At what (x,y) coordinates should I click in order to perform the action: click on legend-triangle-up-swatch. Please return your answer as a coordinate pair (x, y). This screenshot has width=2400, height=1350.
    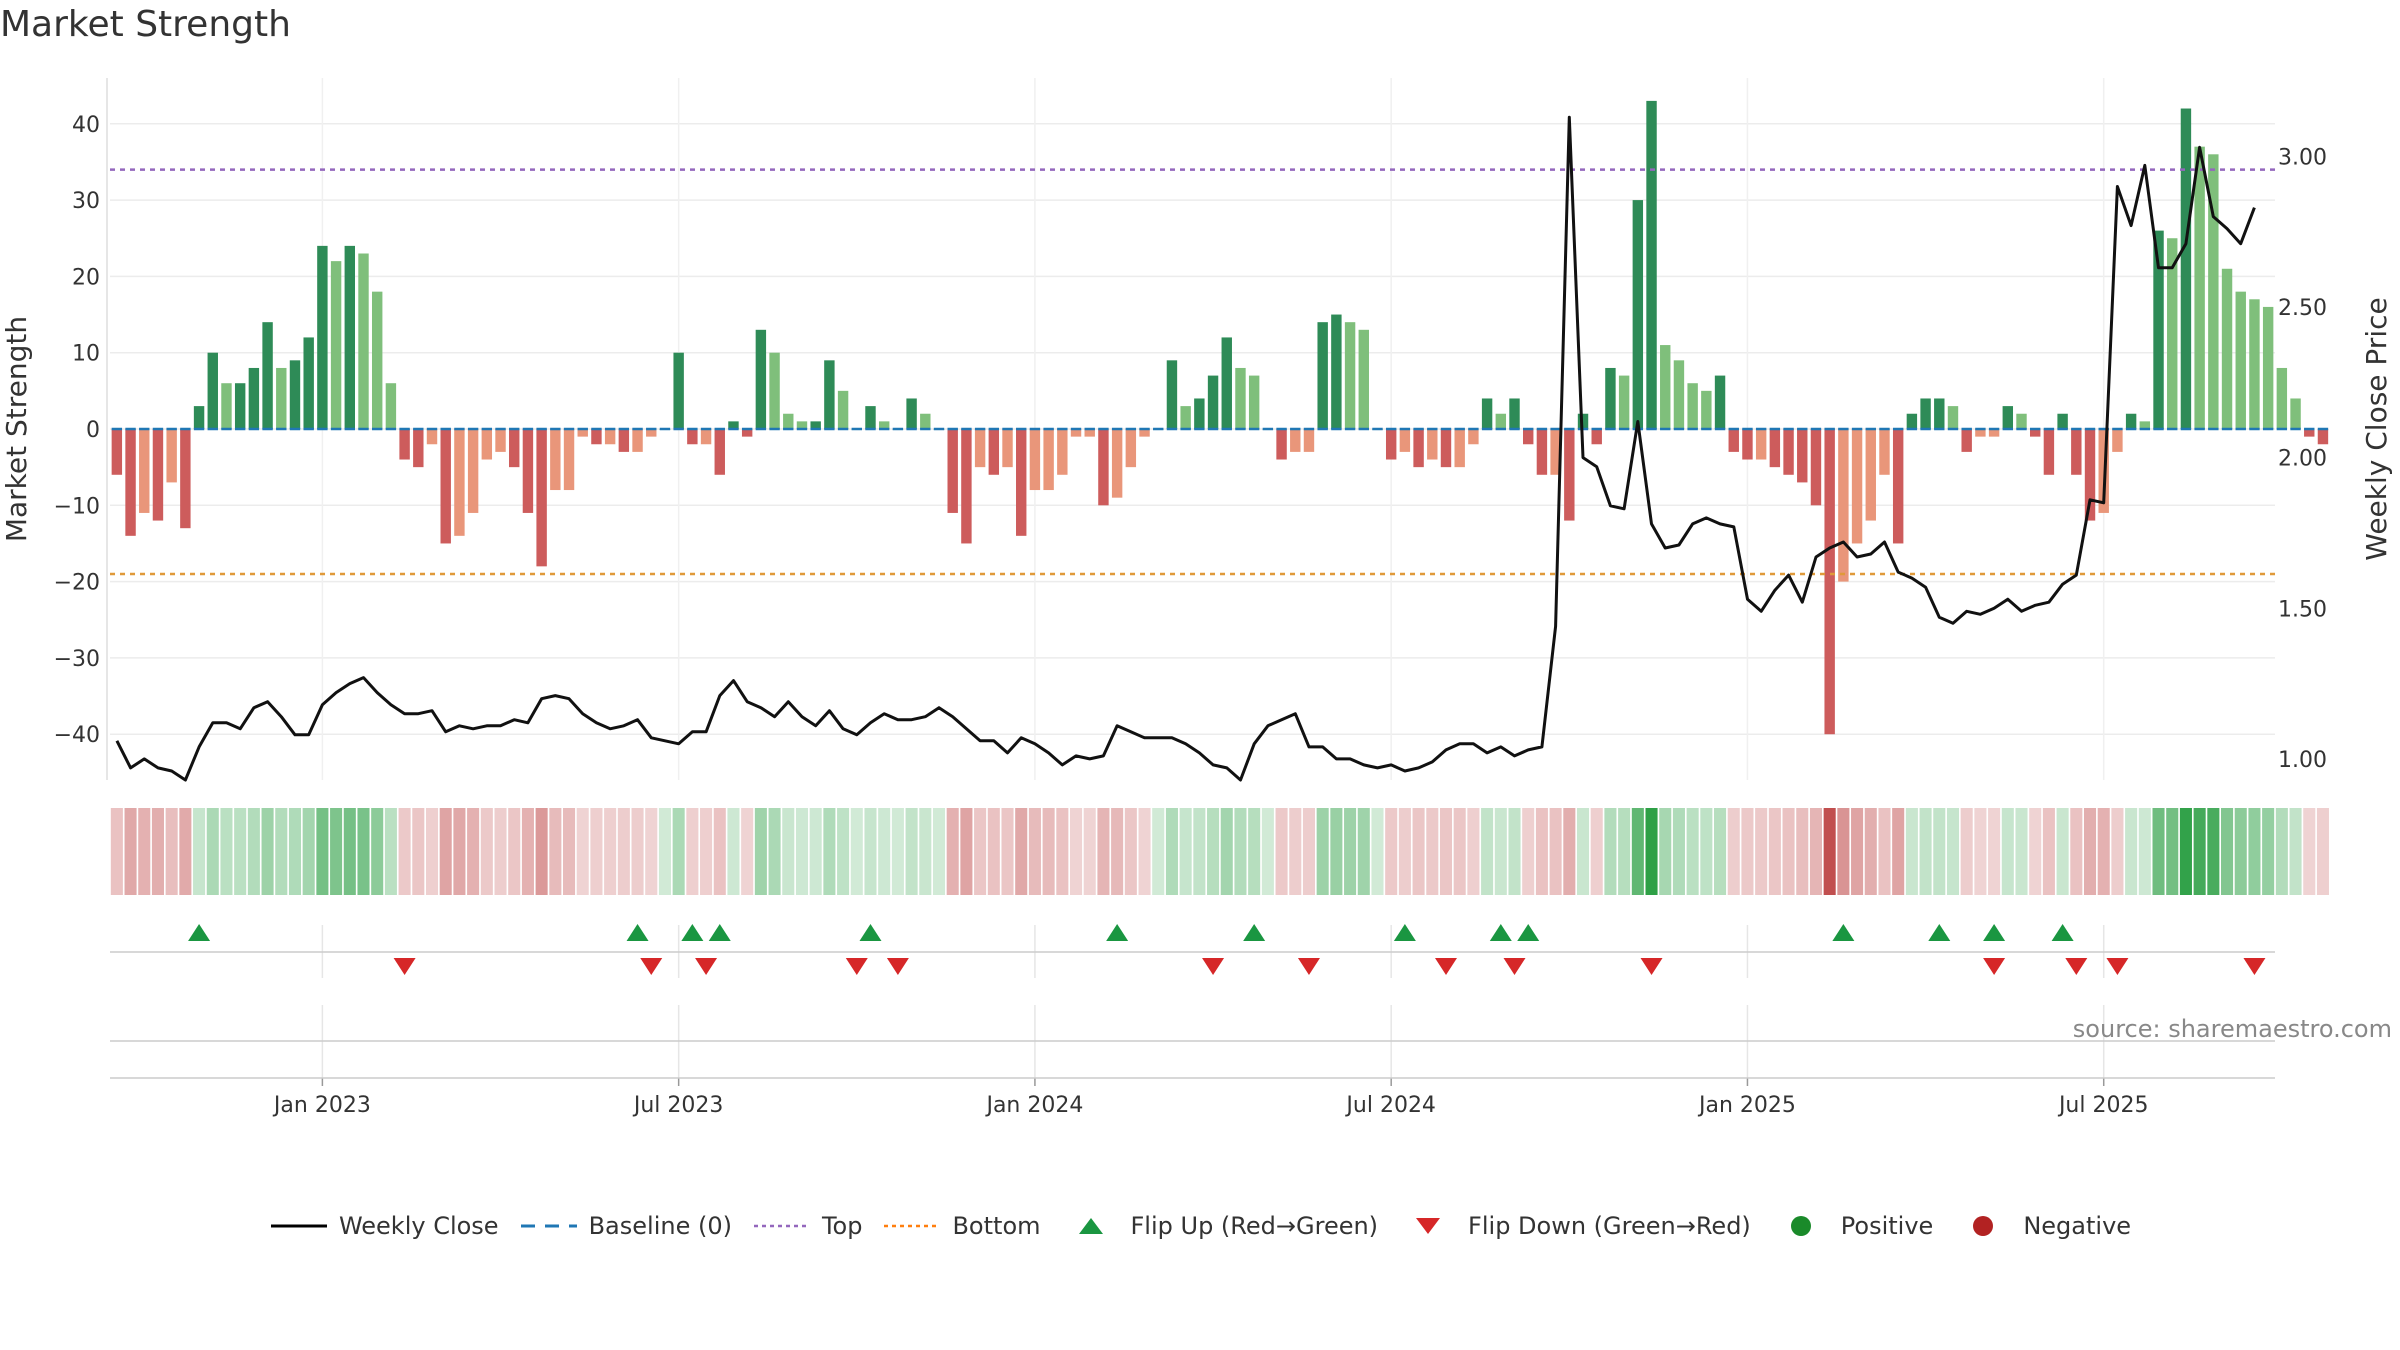
    Looking at the image, I should click on (1090, 1225).